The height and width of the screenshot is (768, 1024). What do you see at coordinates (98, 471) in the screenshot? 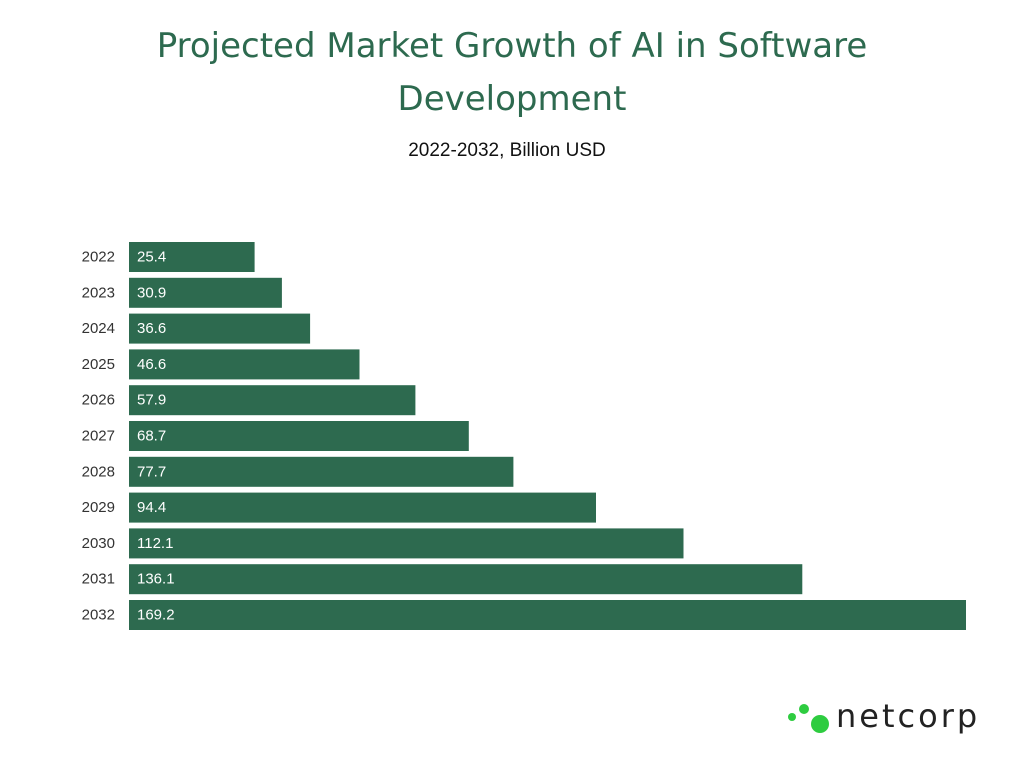
I see `category-label-2028: 2028` at bounding box center [98, 471].